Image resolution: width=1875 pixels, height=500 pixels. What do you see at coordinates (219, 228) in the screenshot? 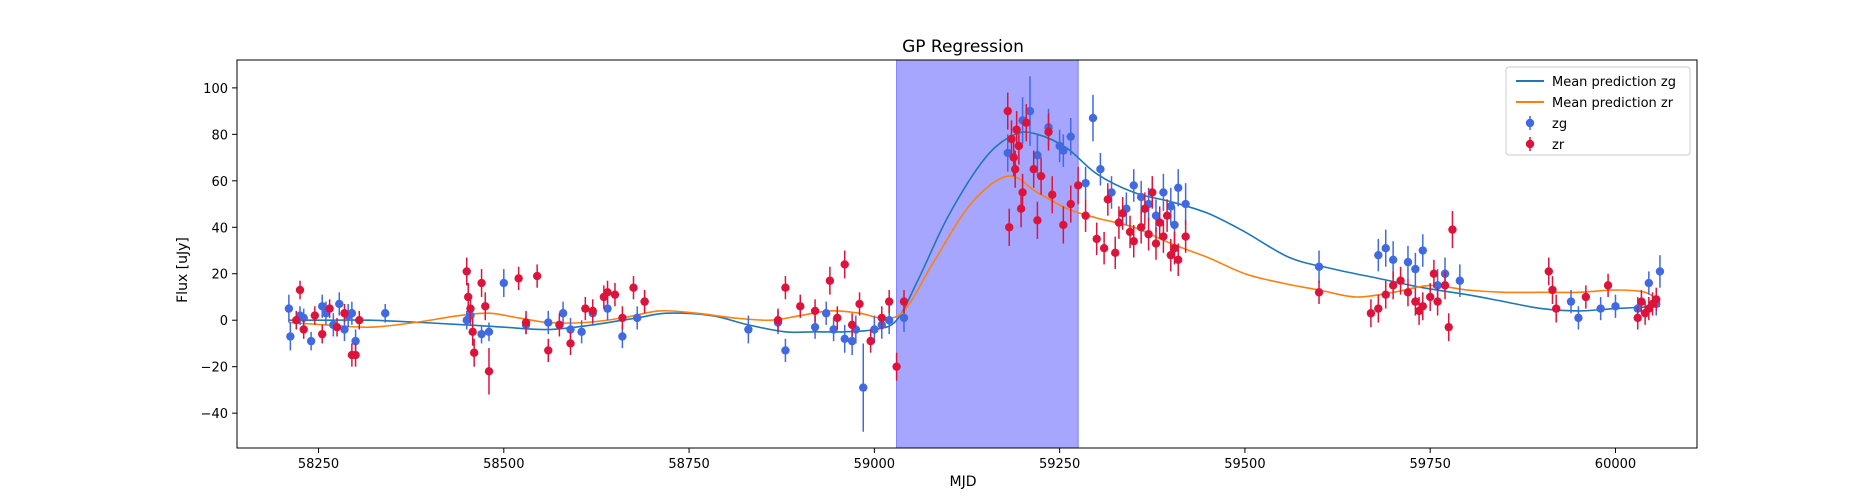
I see `y-tick-label: 40` at bounding box center [219, 228].